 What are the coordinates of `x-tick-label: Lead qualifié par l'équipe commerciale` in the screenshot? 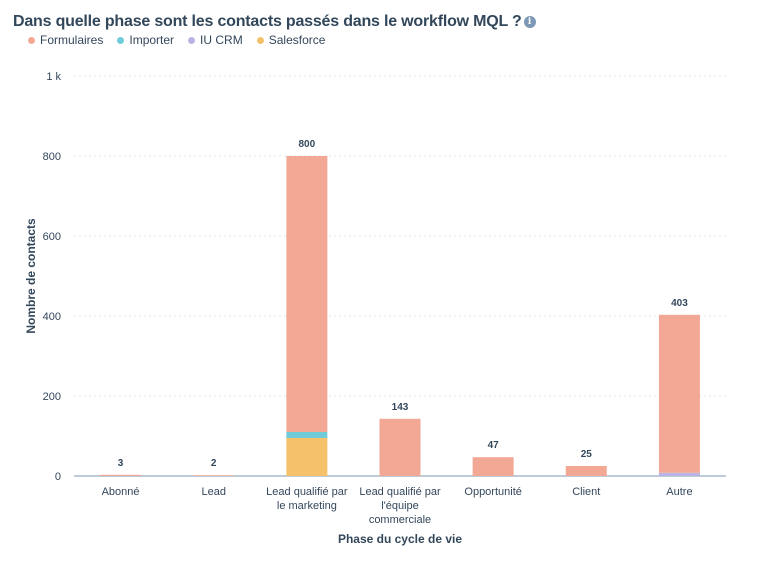 It's located at (400, 506).